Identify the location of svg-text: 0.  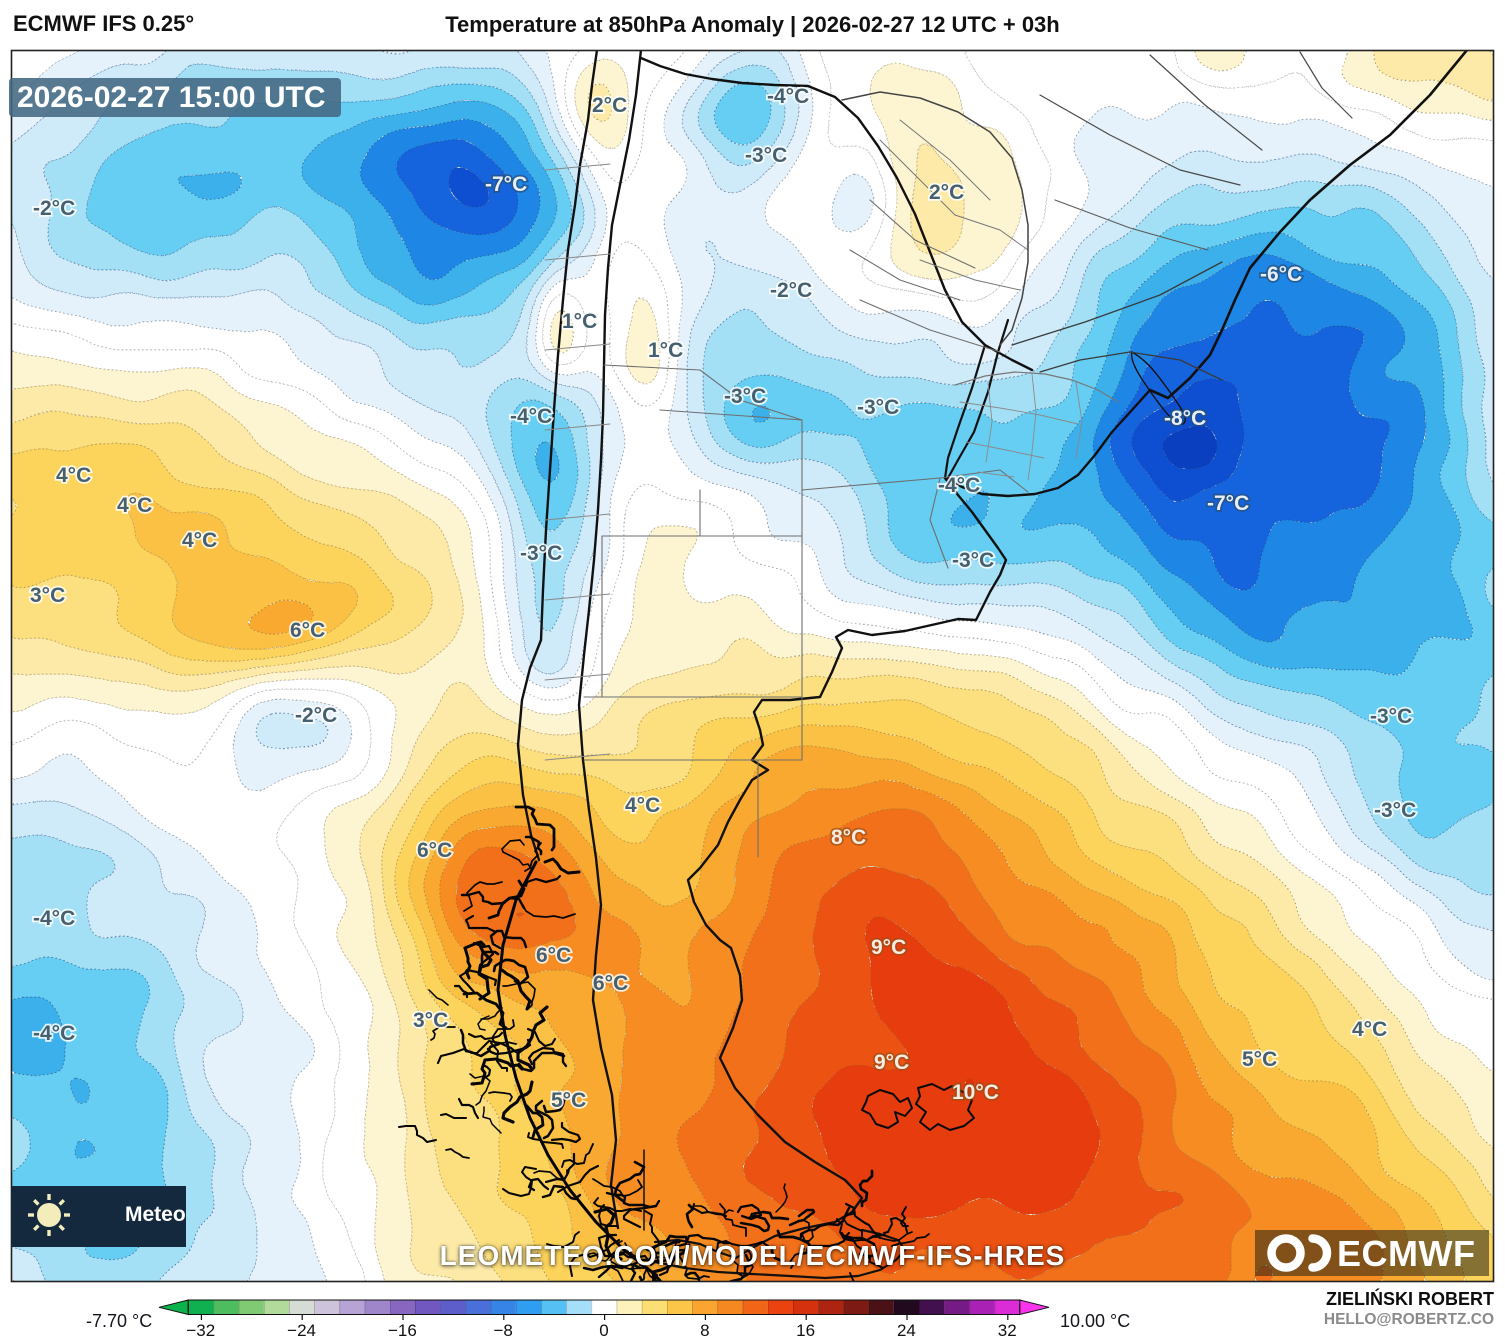
(603, 1329).